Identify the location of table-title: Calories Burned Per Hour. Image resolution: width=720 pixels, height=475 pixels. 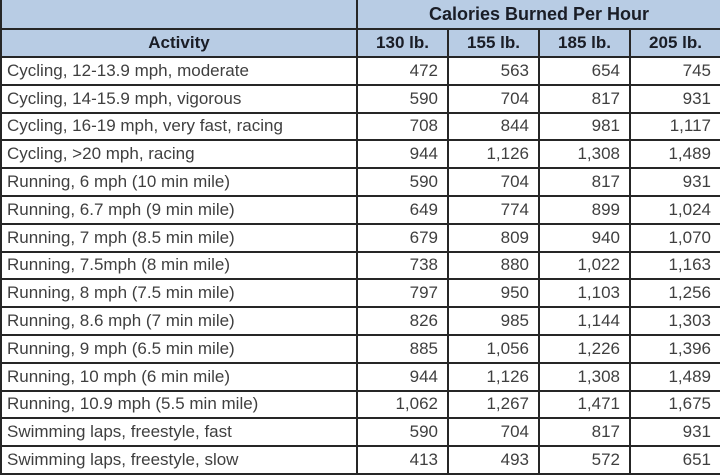
(538, 15).